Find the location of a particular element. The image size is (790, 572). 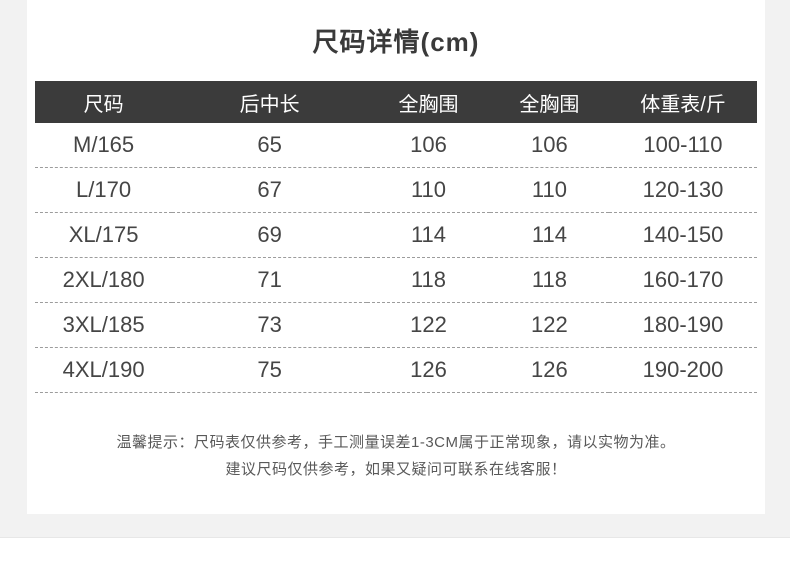

column-header: 后中长 is located at coordinates (269, 104).